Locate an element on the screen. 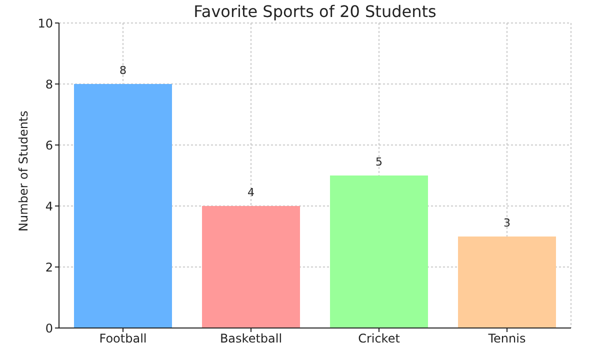  data-label: 3 is located at coordinates (507, 223).